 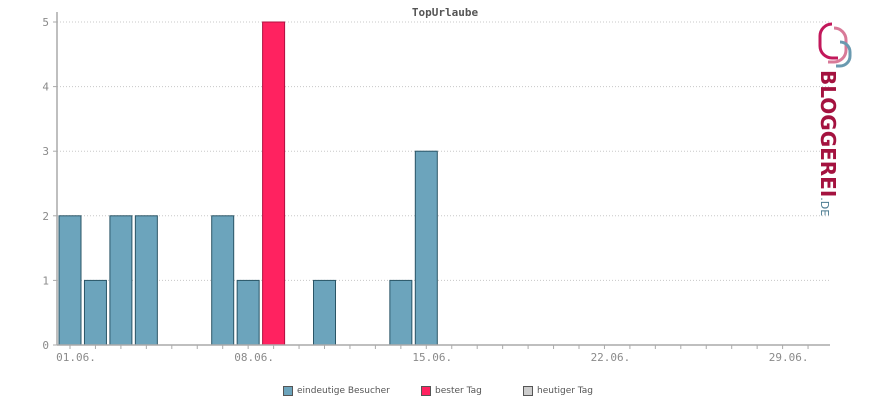 I want to click on legend-label-today: heutiger Tag, so click(x=565, y=391).